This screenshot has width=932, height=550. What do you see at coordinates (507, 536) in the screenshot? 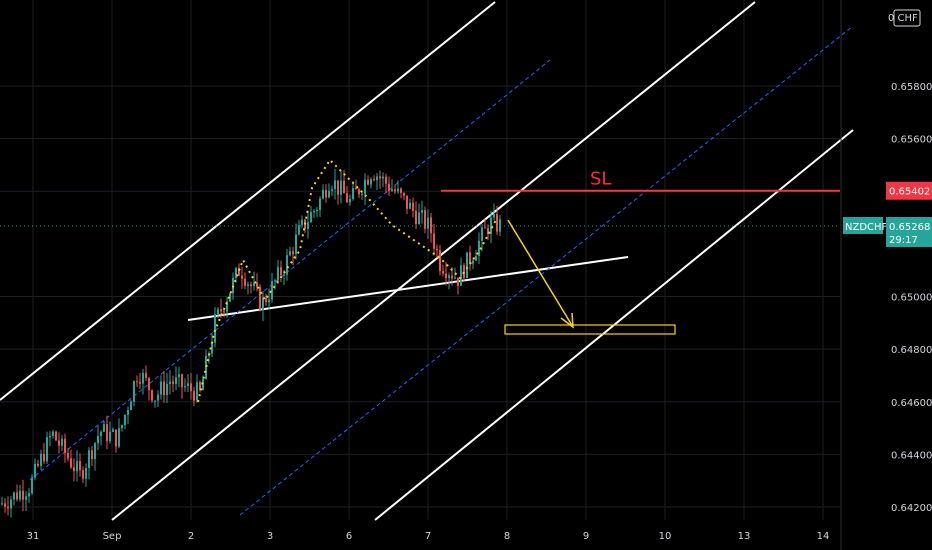
I see `x-tick-label: 8` at bounding box center [507, 536].